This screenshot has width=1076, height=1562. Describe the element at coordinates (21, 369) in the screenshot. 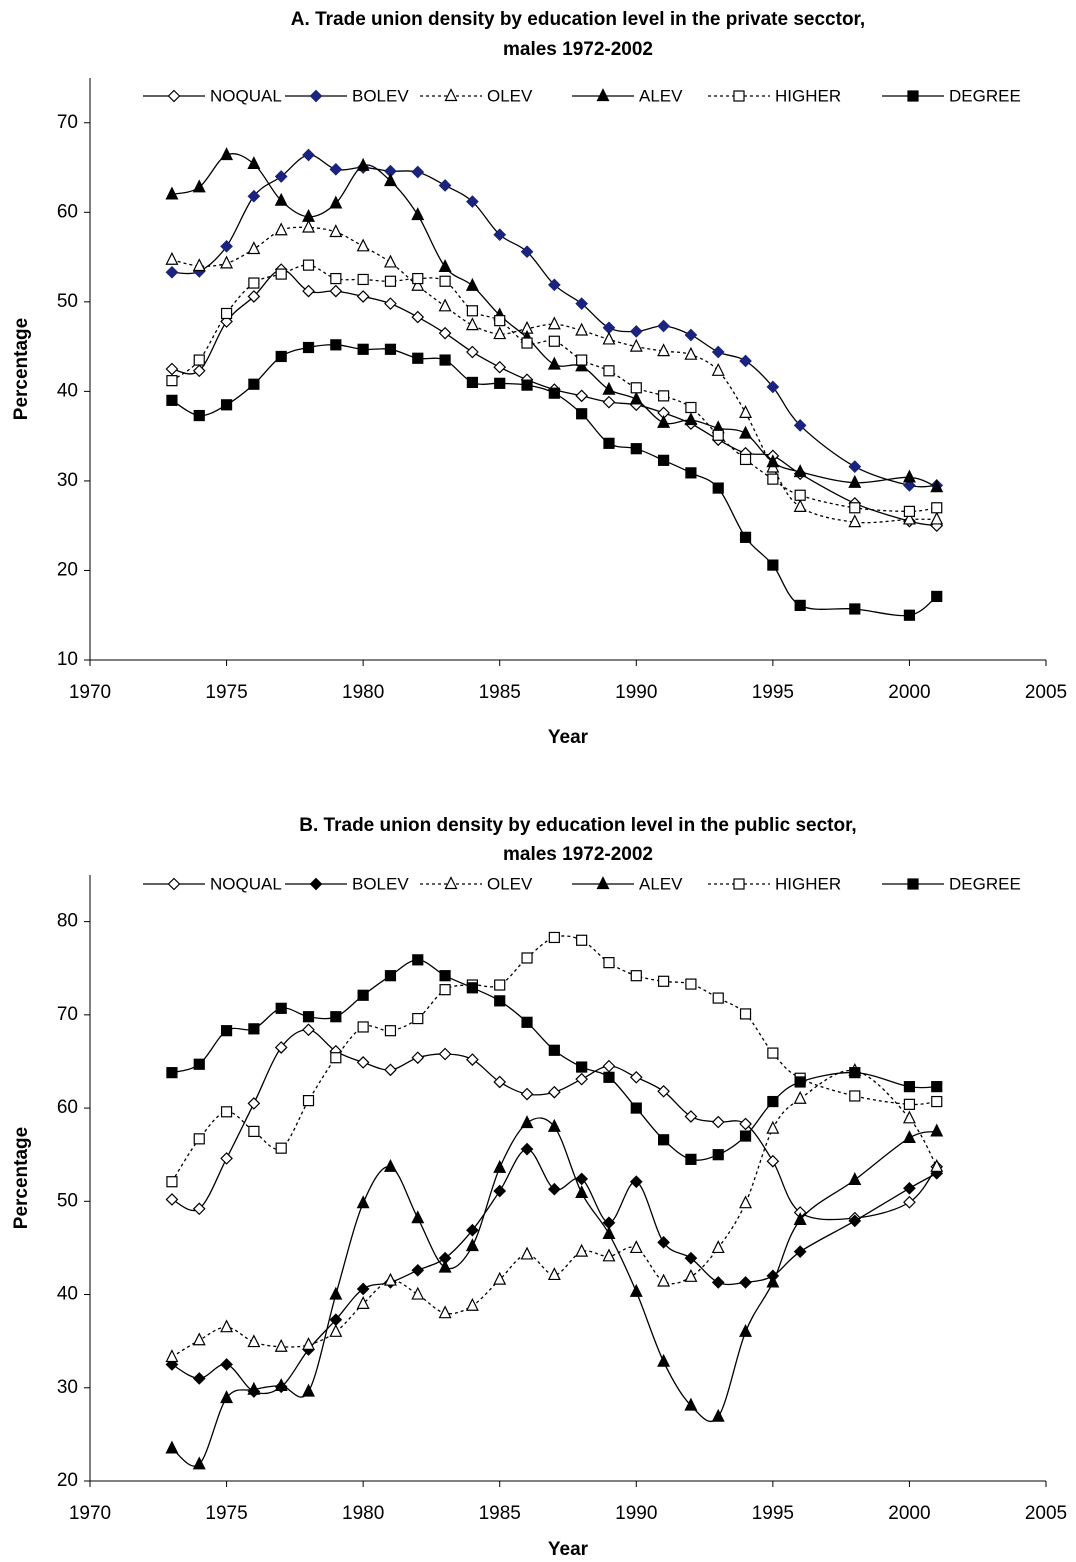

I see `y-axis-label: Percentage` at that location.